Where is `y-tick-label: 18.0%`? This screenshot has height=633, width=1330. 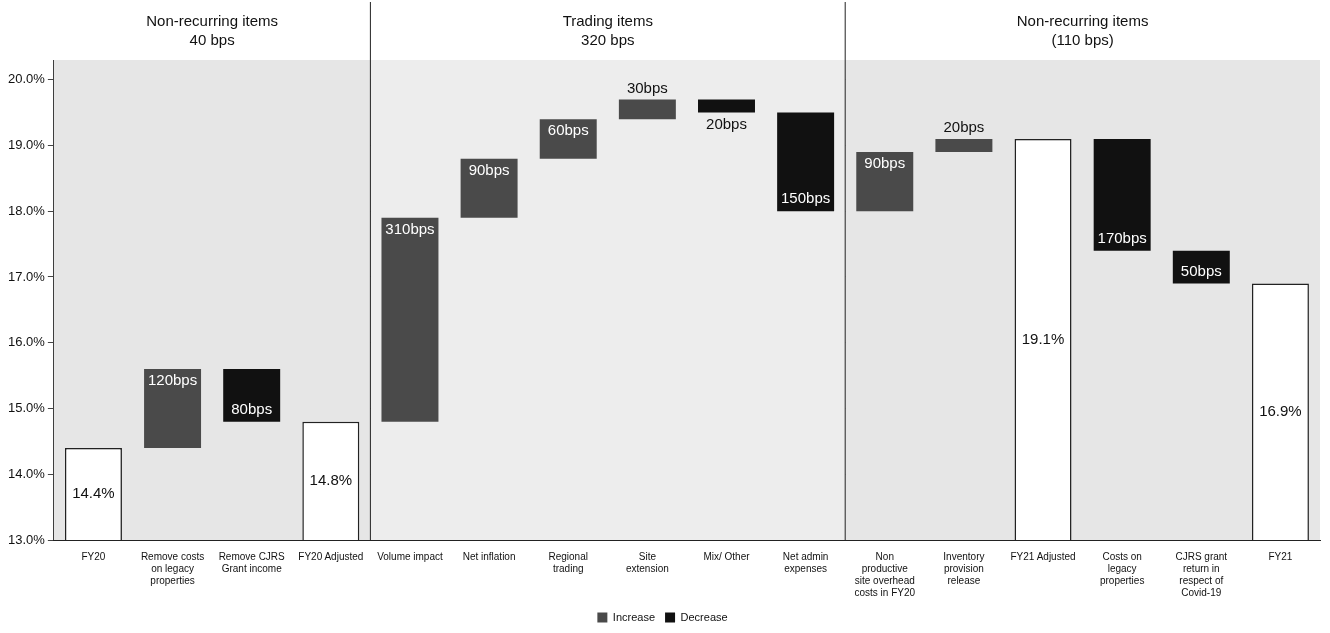 y-tick-label: 18.0% is located at coordinates (26, 210).